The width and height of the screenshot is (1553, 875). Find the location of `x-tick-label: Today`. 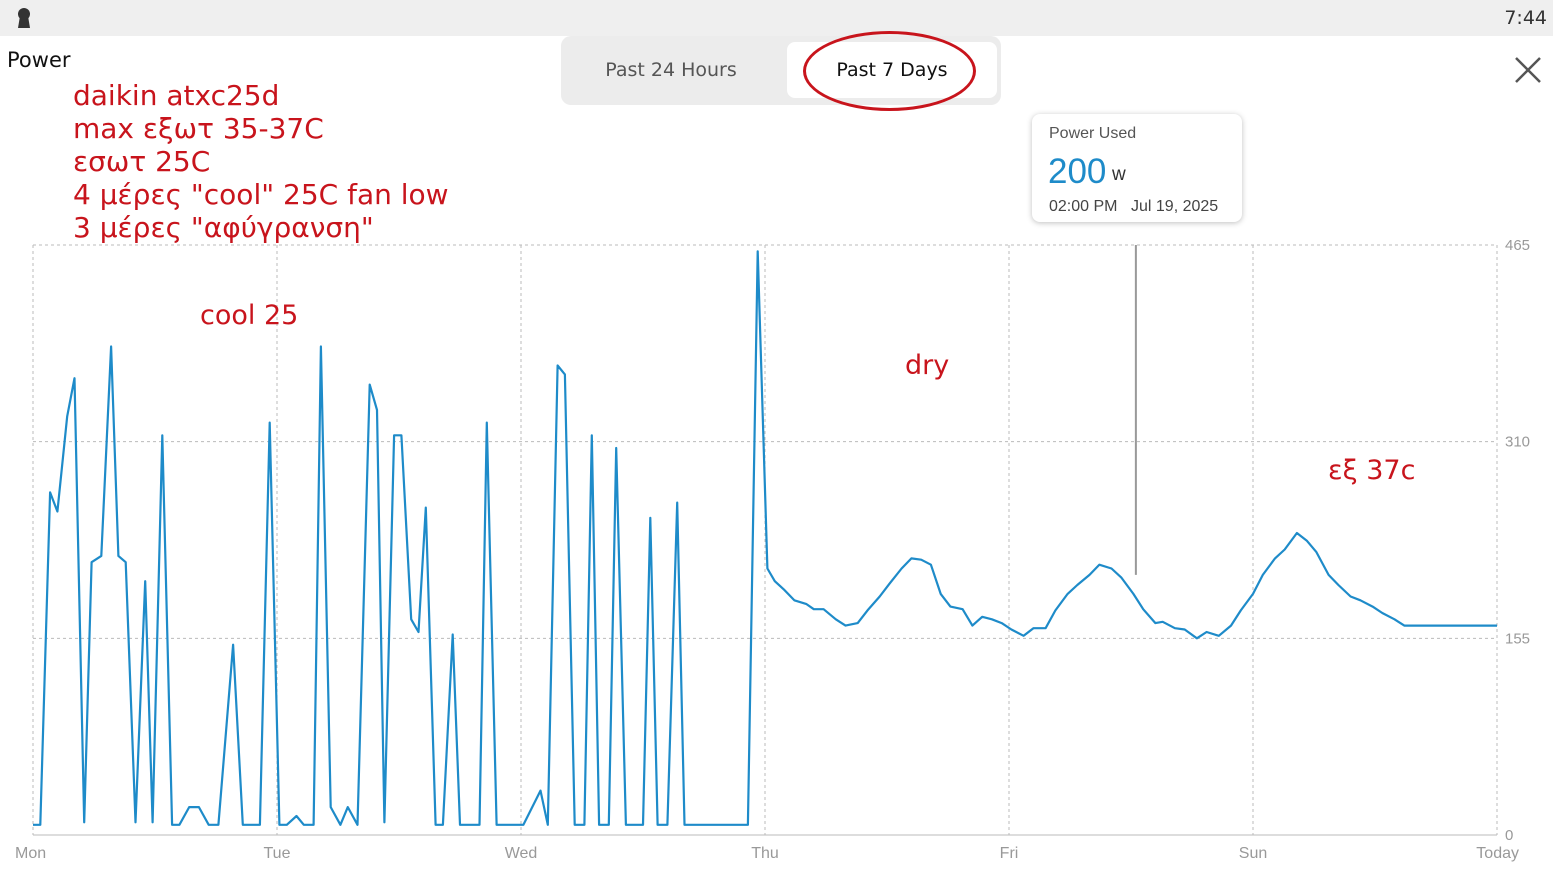

x-tick-label: Today is located at coordinates (1497, 853).